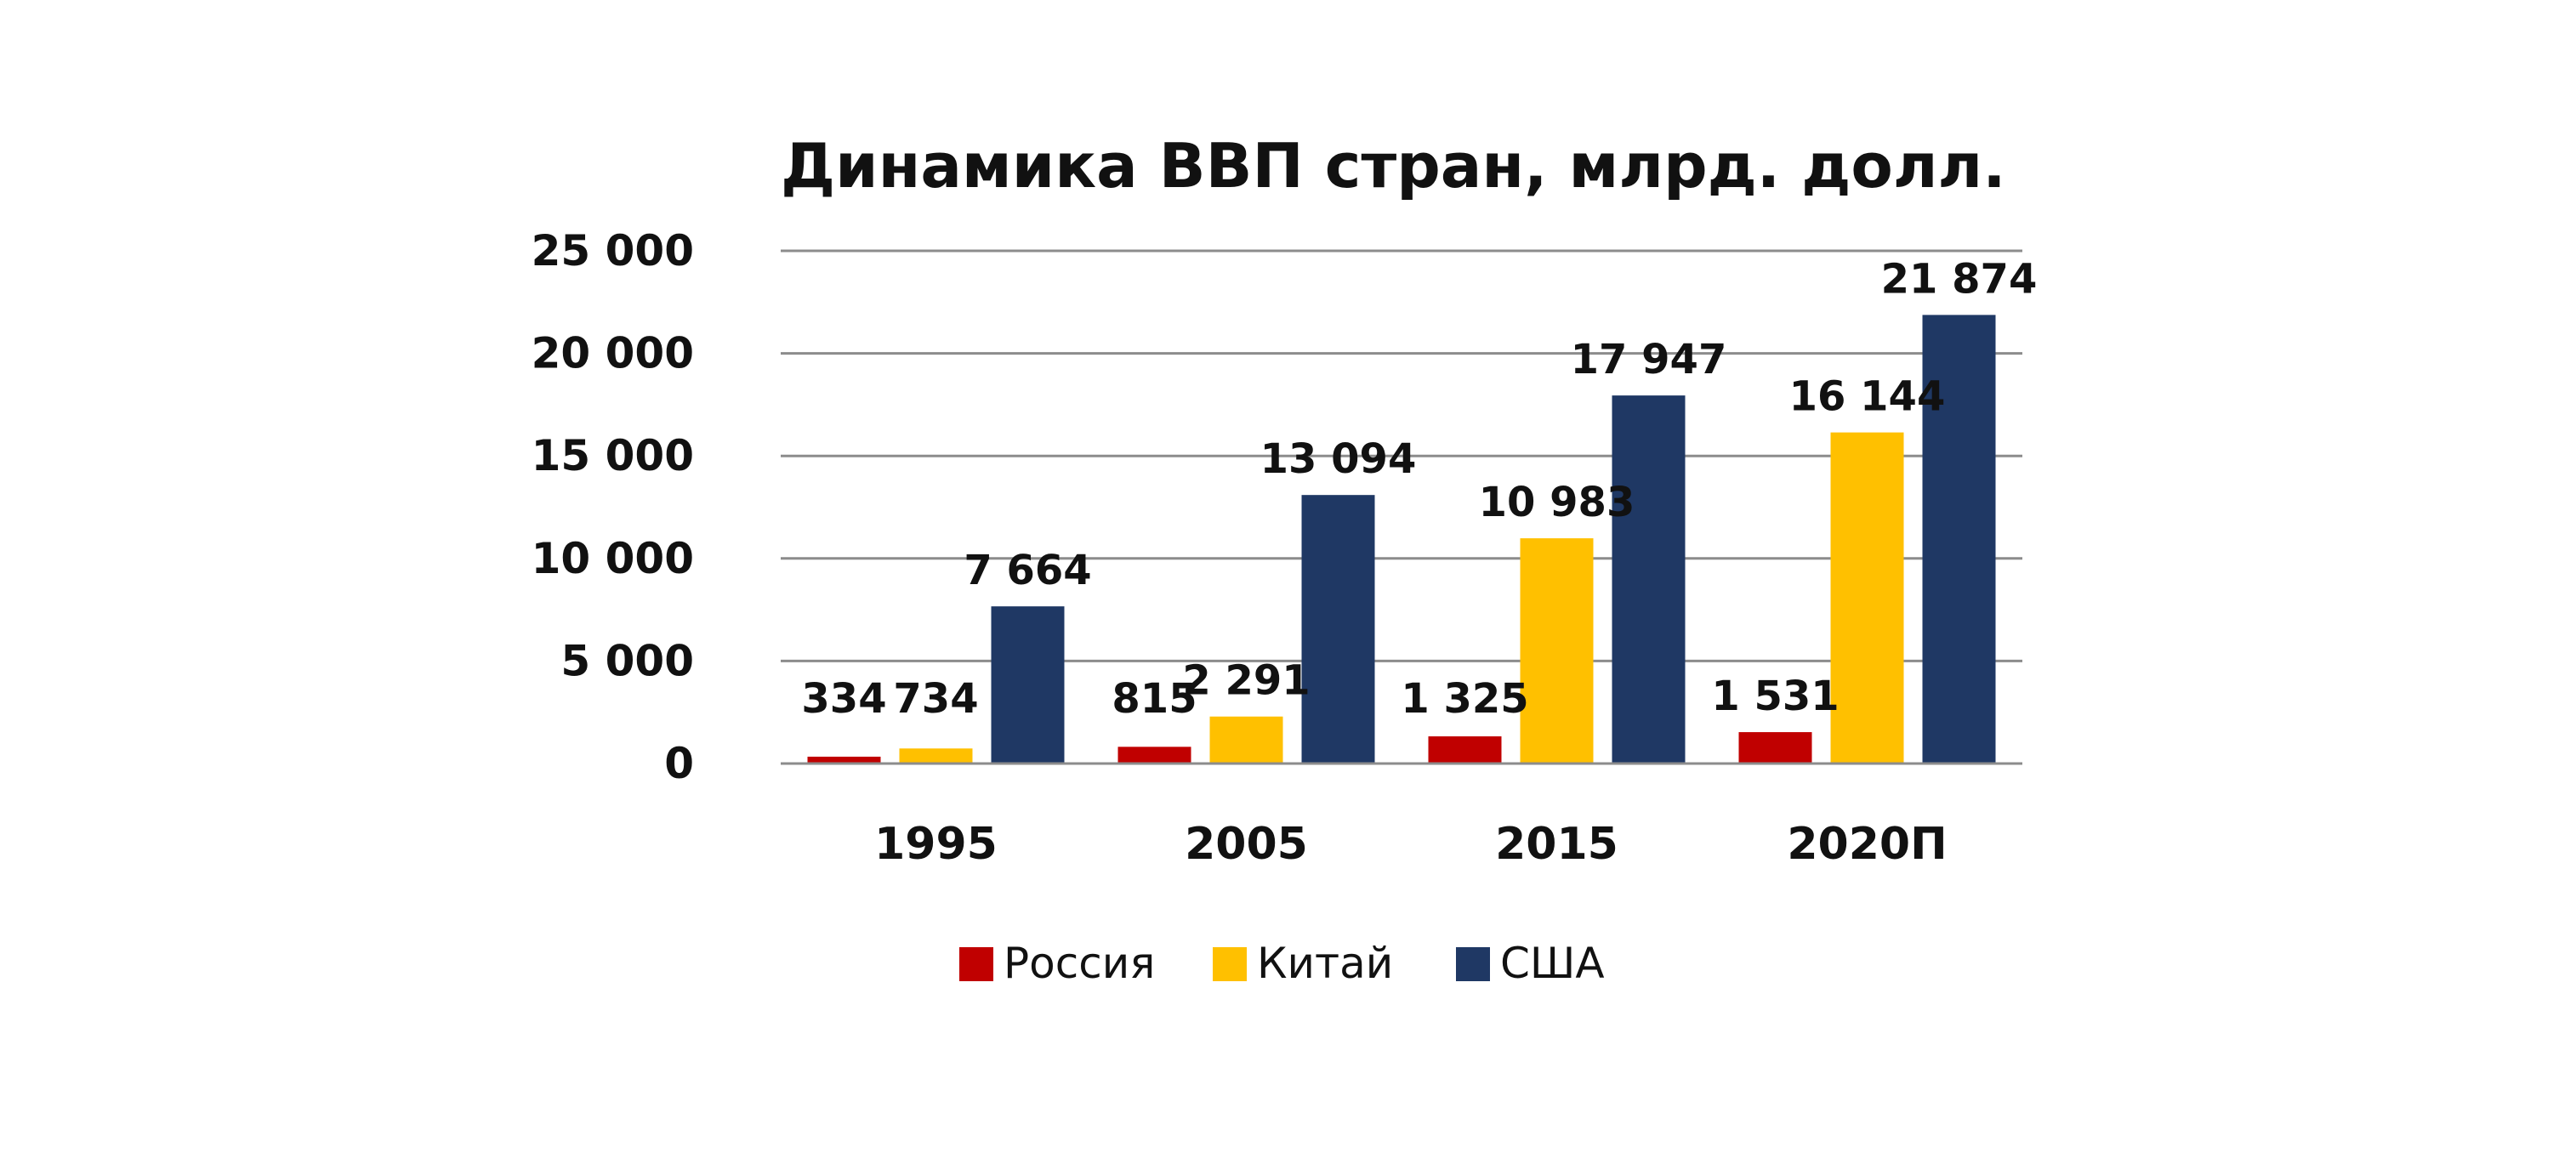 The image size is (2576, 1164). Describe the element at coordinates (1557, 503) in the screenshot. I see `data-label: 10 983` at that location.